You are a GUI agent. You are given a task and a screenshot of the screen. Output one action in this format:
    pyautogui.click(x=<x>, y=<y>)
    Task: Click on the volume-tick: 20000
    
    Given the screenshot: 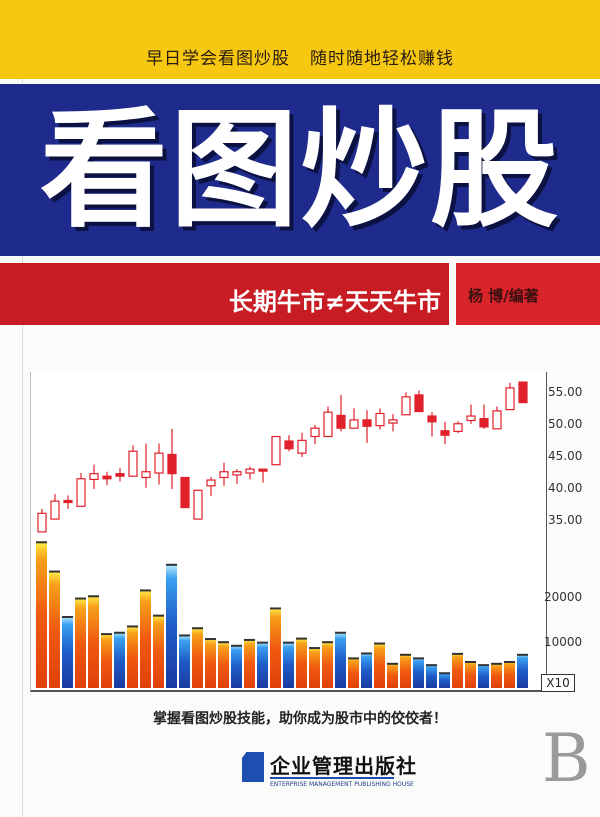 What is the action you would take?
    pyautogui.click(x=563, y=597)
    